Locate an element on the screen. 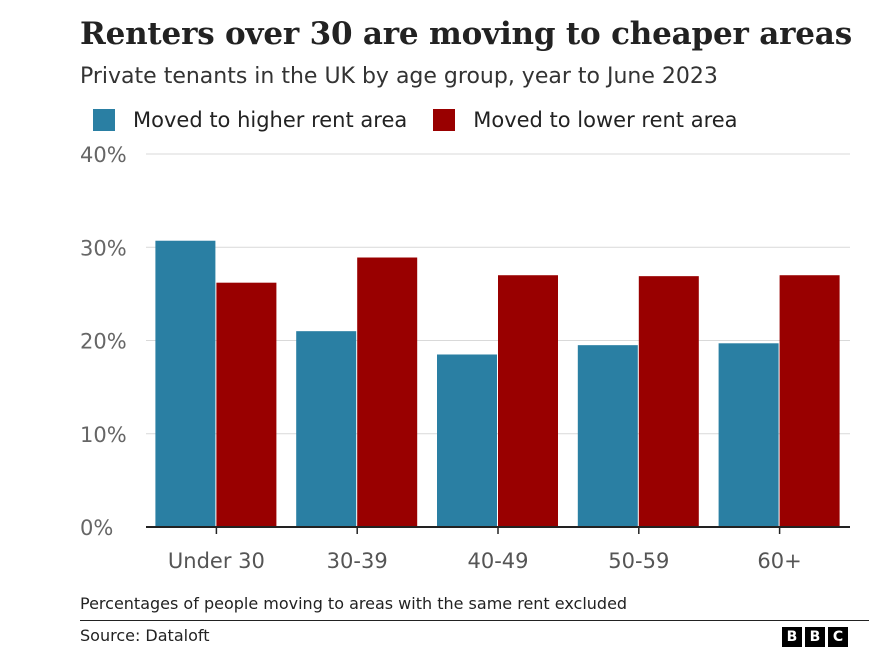 The width and height of the screenshot is (889, 662). legend-label-lower: Moved to lower rent area is located at coordinates (605, 120).